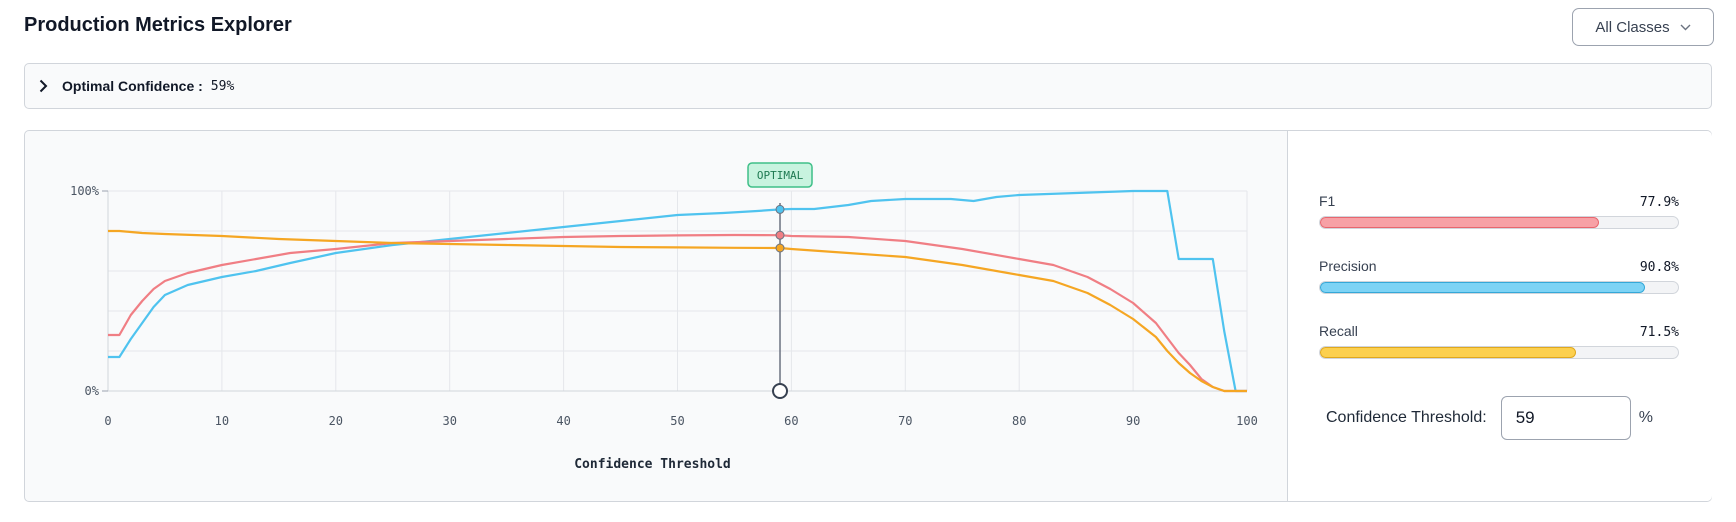  Describe the element at coordinates (1659, 267) in the screenshot. I see `metric-precision-value: 90.8%` at that location.